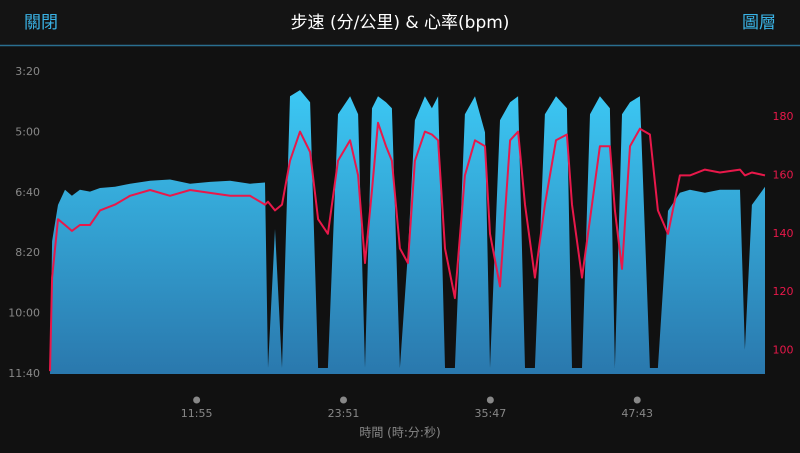  Describe the element at coordinates (783, 291) in the screenshot. I see `y2-tick-label: 120` at that location.